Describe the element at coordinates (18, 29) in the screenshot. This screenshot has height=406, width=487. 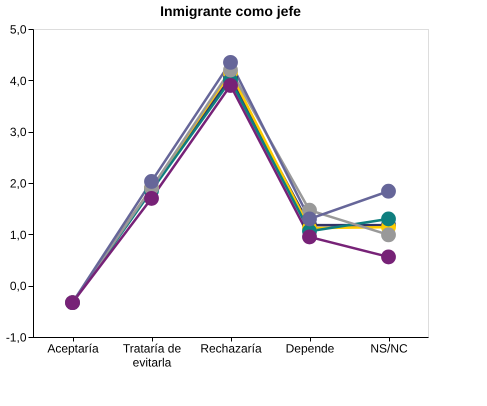
I see `y-tick-label: 5,0` at that location.